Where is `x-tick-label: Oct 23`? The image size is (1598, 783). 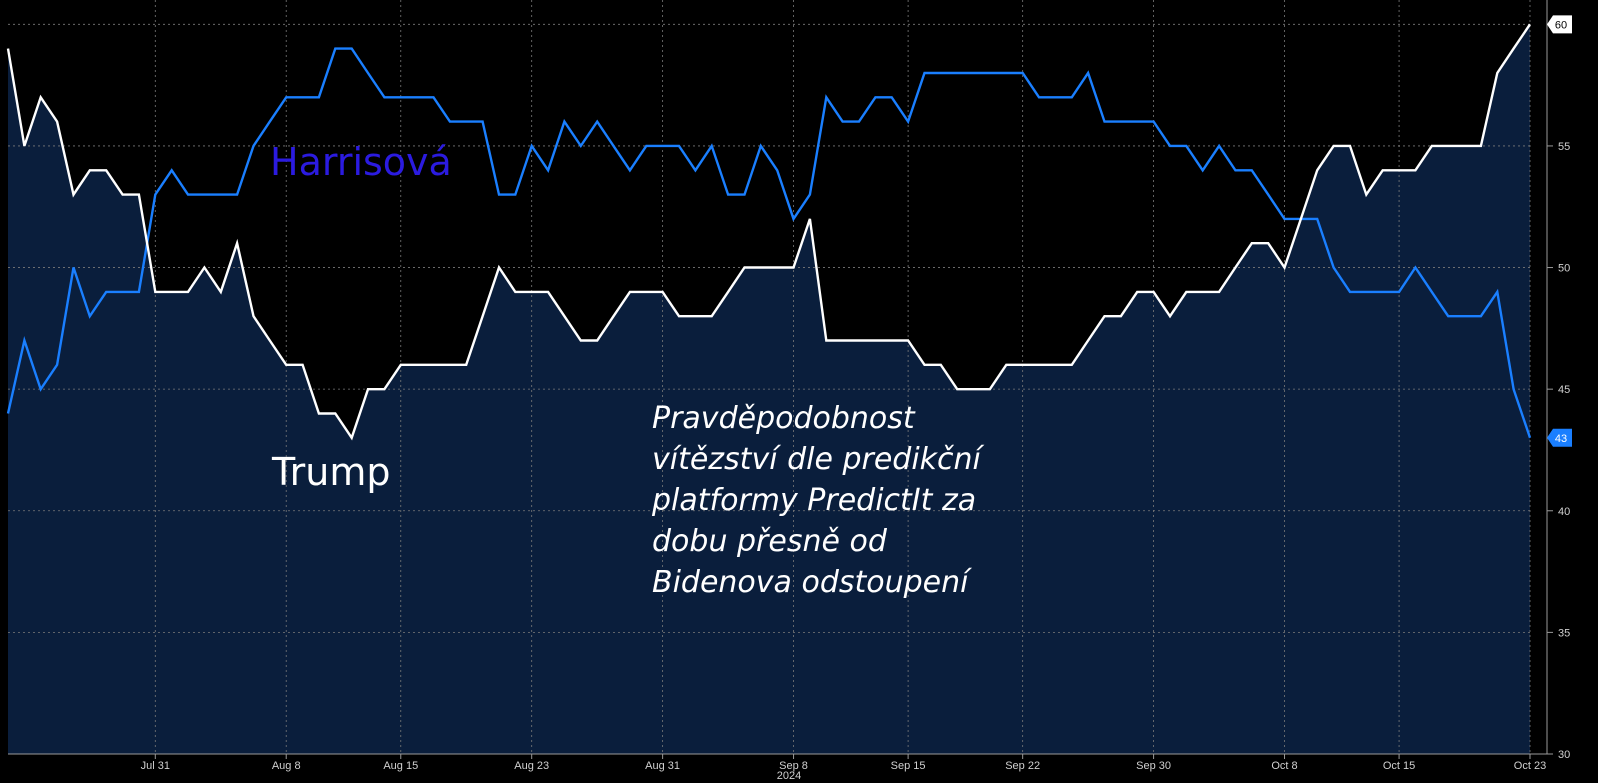 x-tick-label: Oct 23 is located at coordinates (1530, 766).